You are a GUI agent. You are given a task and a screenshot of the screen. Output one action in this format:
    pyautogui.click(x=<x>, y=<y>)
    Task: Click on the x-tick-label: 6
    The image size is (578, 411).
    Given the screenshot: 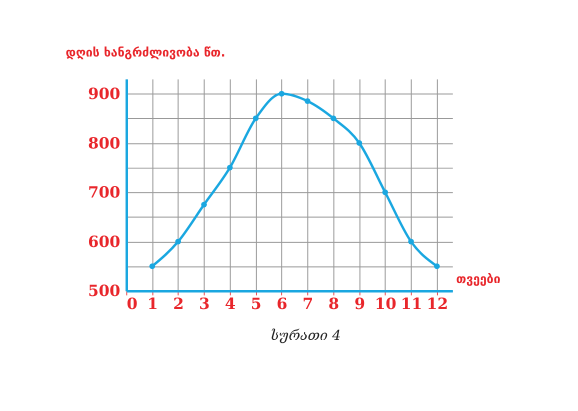 What is the action you would take?
    pyautogui.click(x=282, y=304)
    